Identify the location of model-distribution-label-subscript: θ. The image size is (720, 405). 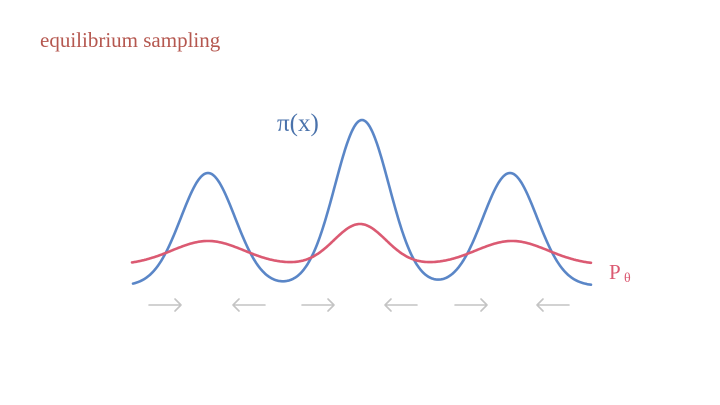
(627, 278).